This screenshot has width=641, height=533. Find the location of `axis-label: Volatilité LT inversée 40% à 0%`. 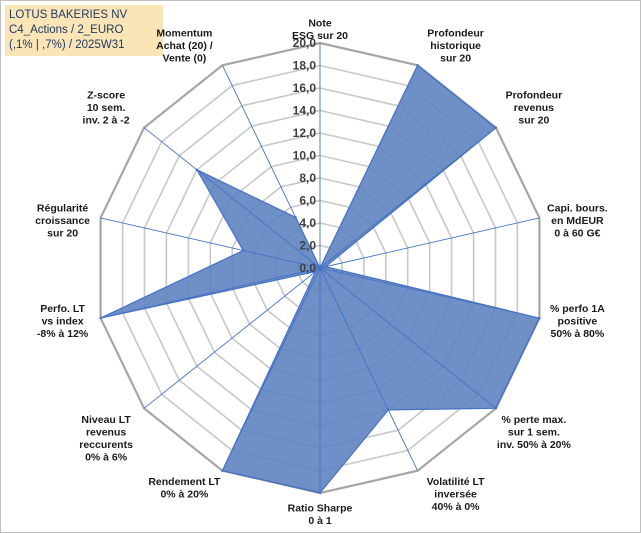

axis-label: Volatilité LT inversée 40% à 0% is located at coordinates (456, 494).